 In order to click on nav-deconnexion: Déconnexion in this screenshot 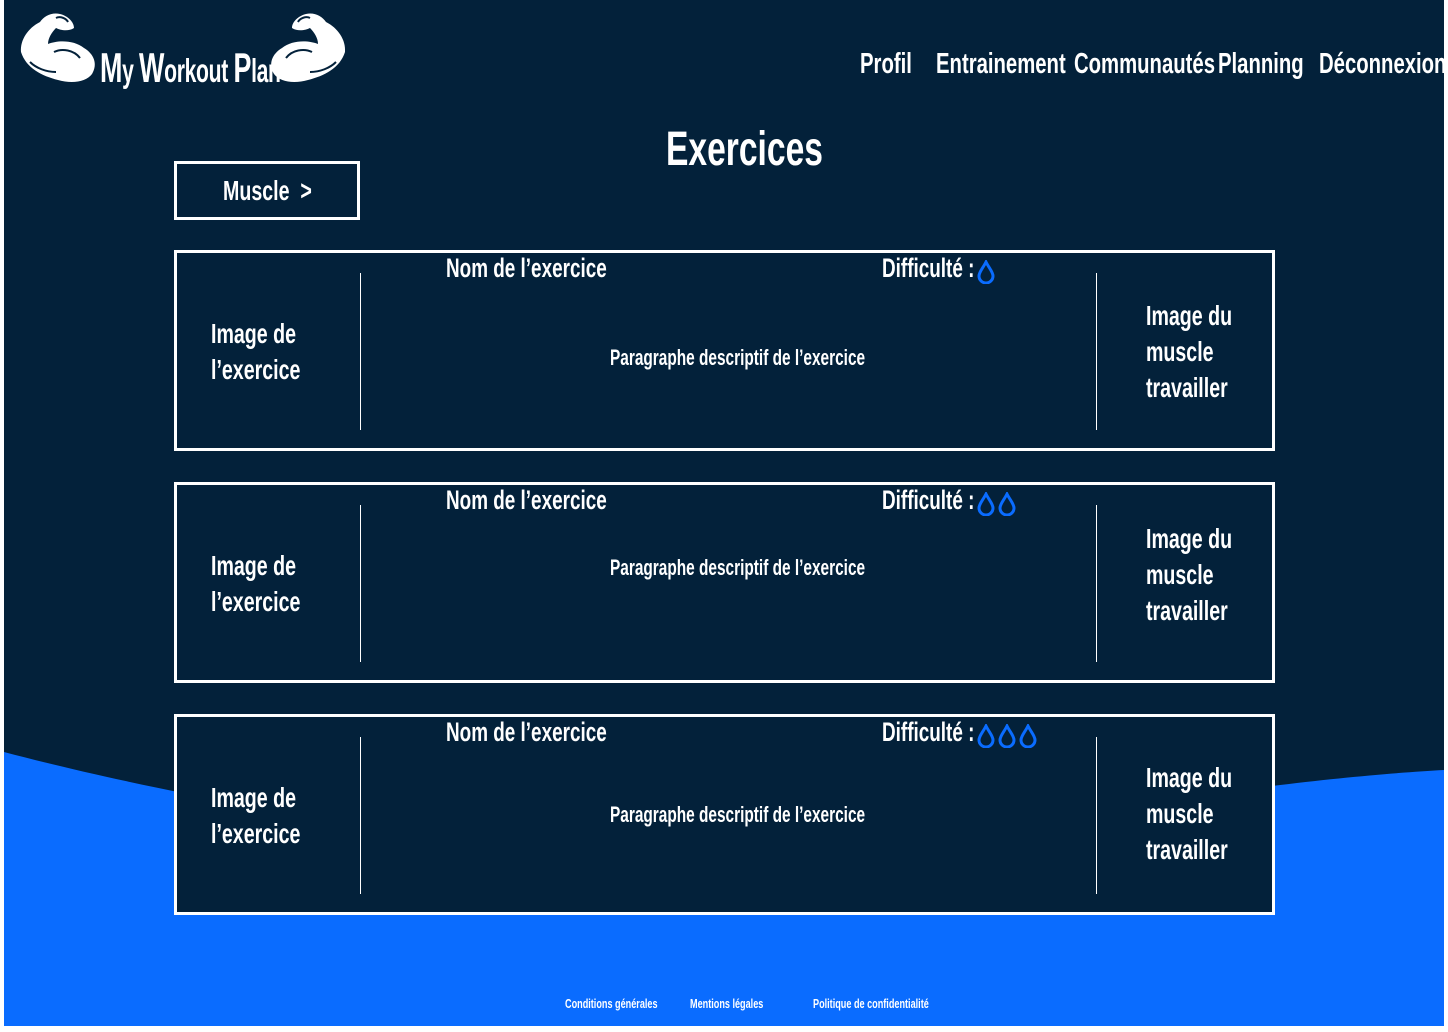, I will do `click(1381, 64)`.